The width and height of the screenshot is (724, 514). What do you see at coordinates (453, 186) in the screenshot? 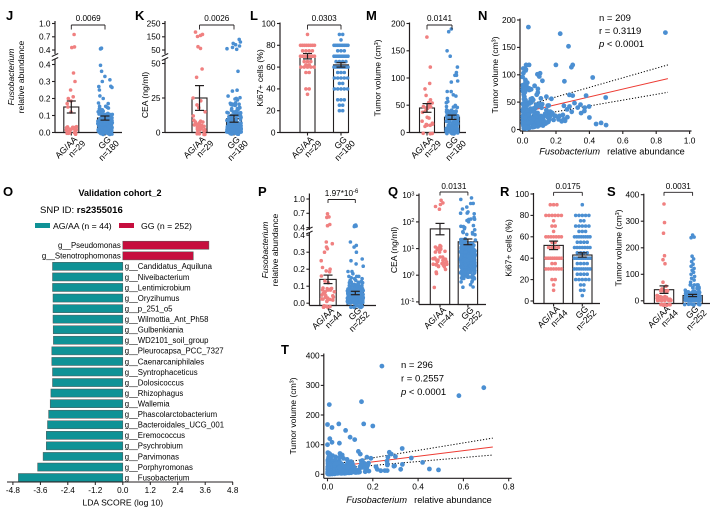
I see `svg-text: 0.0131` at bounding box center [453, 186].